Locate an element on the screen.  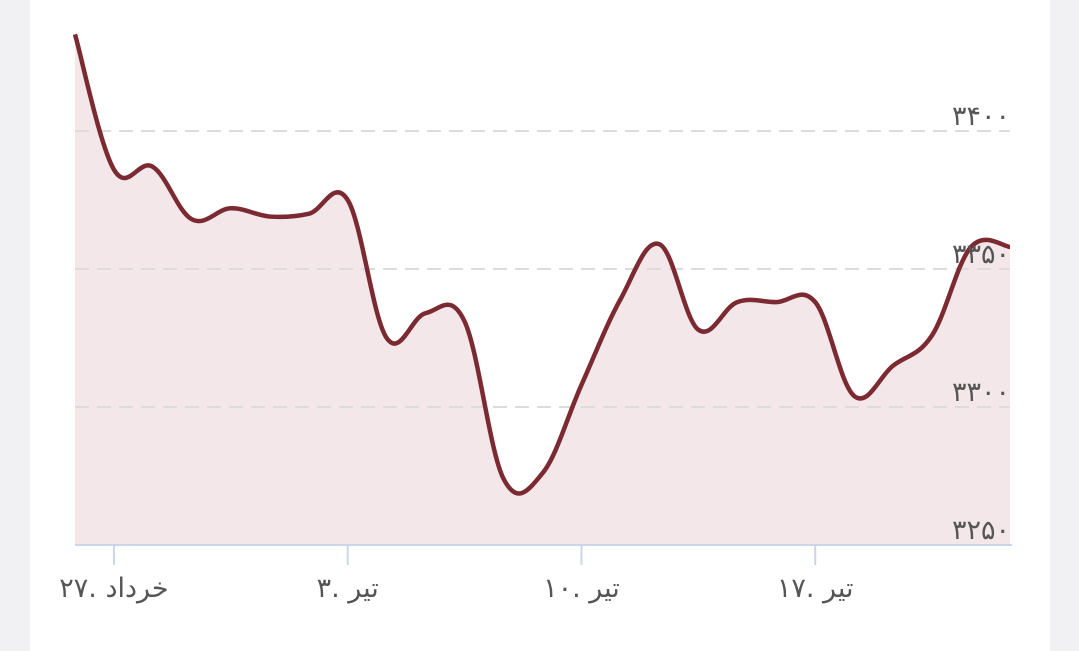
y-tick-label: ۳۳۰۰ is located at coordinates (981, 392).